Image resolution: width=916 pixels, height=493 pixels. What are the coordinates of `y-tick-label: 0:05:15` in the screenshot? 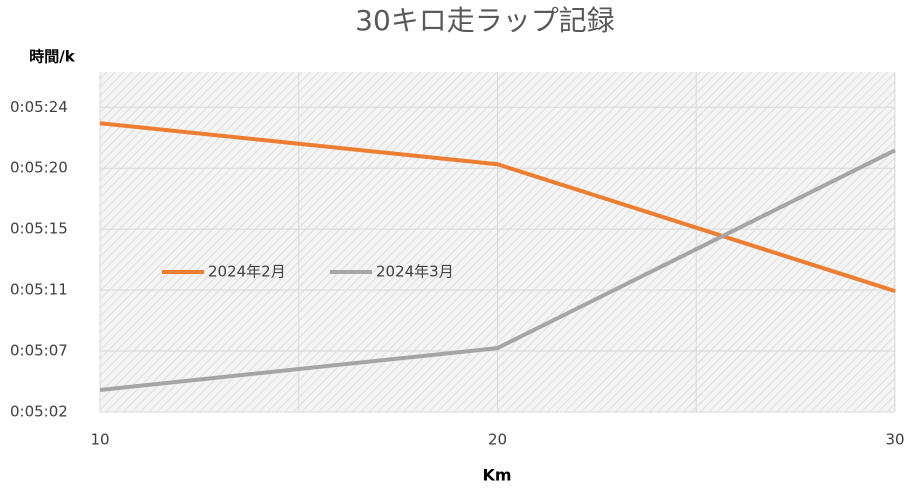 It's located at (39, 229).